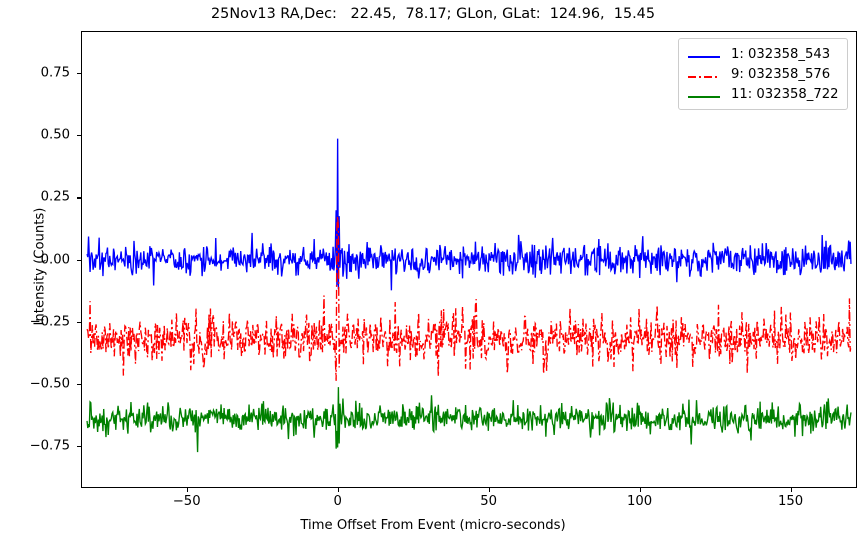  I want to click on y-tick-label: 0.00, so click(55, 259).